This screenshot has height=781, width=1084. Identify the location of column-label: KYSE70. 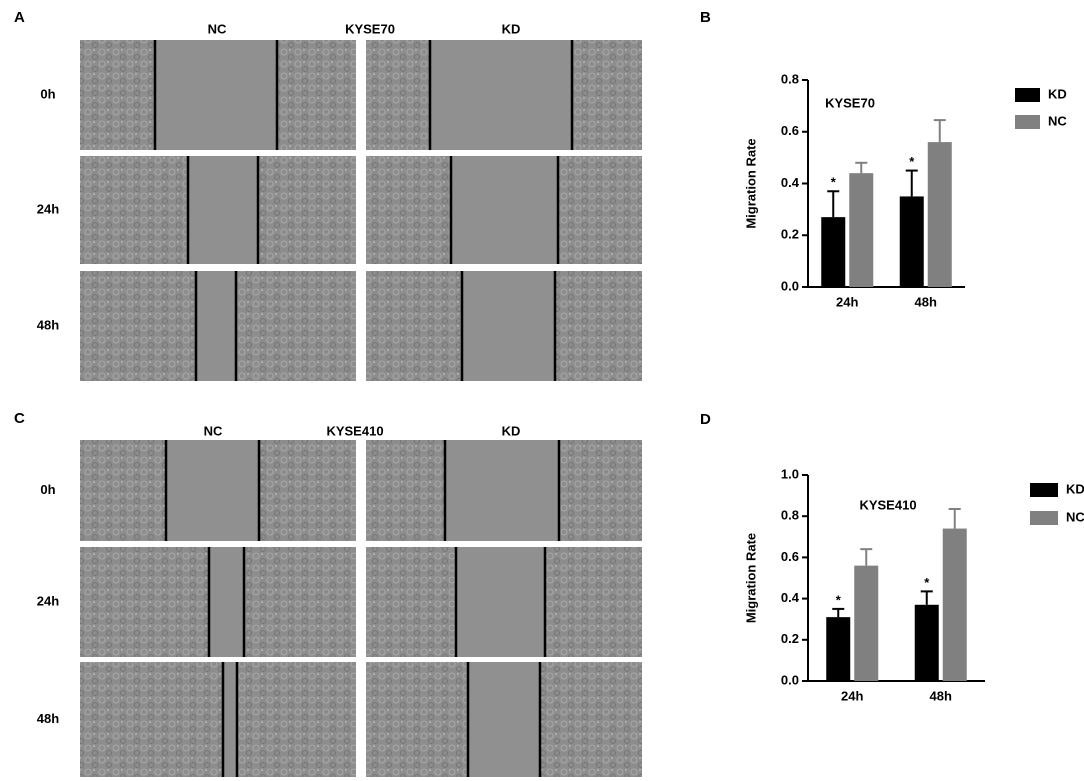
(370, 28).